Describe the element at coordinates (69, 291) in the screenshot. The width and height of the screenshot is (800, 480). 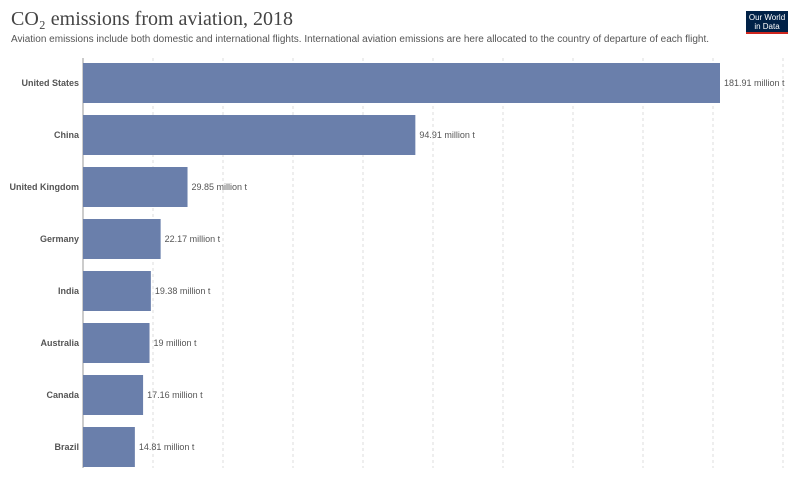
I see `category-label: India` at that location.